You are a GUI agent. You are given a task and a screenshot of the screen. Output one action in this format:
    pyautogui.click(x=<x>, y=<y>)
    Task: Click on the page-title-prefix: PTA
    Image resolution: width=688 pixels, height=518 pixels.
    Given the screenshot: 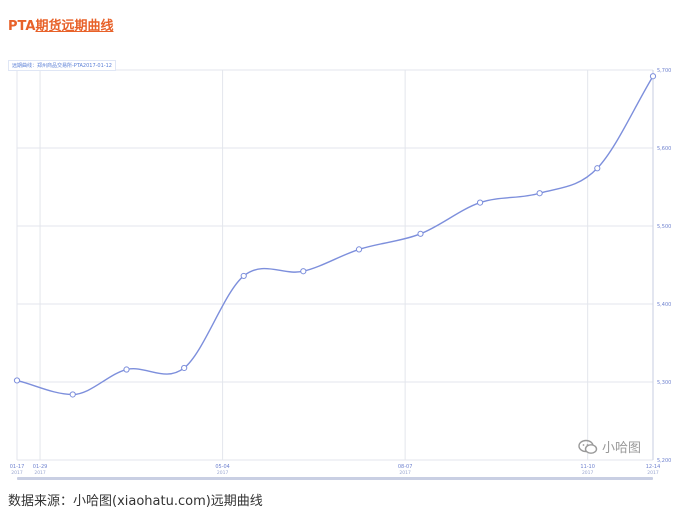 What is the action you would take?
    pyautogui.click(x=22, y=26)
    